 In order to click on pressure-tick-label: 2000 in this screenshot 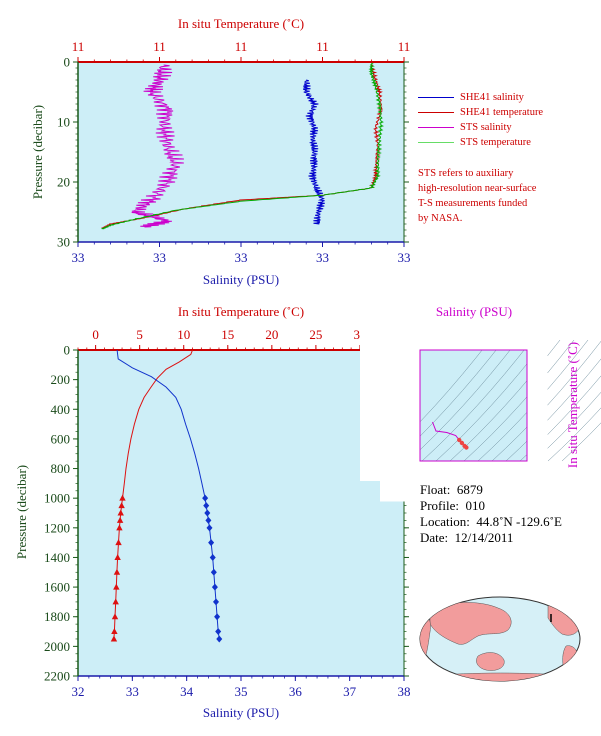, I will do `click(57, 646)`.